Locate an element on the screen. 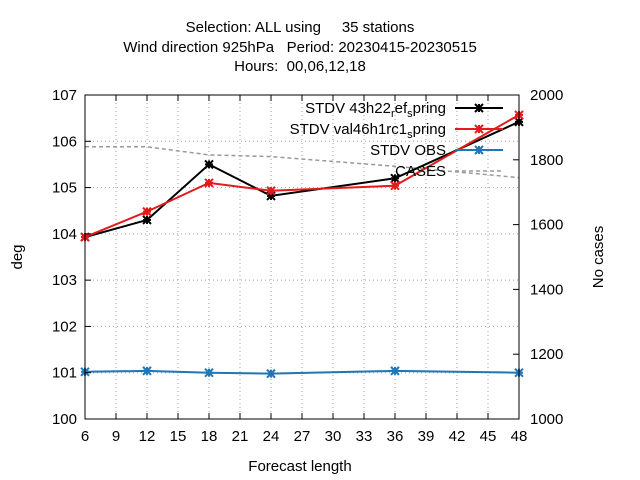  x-tick-label: 39 is located at coordinates (426, 436).